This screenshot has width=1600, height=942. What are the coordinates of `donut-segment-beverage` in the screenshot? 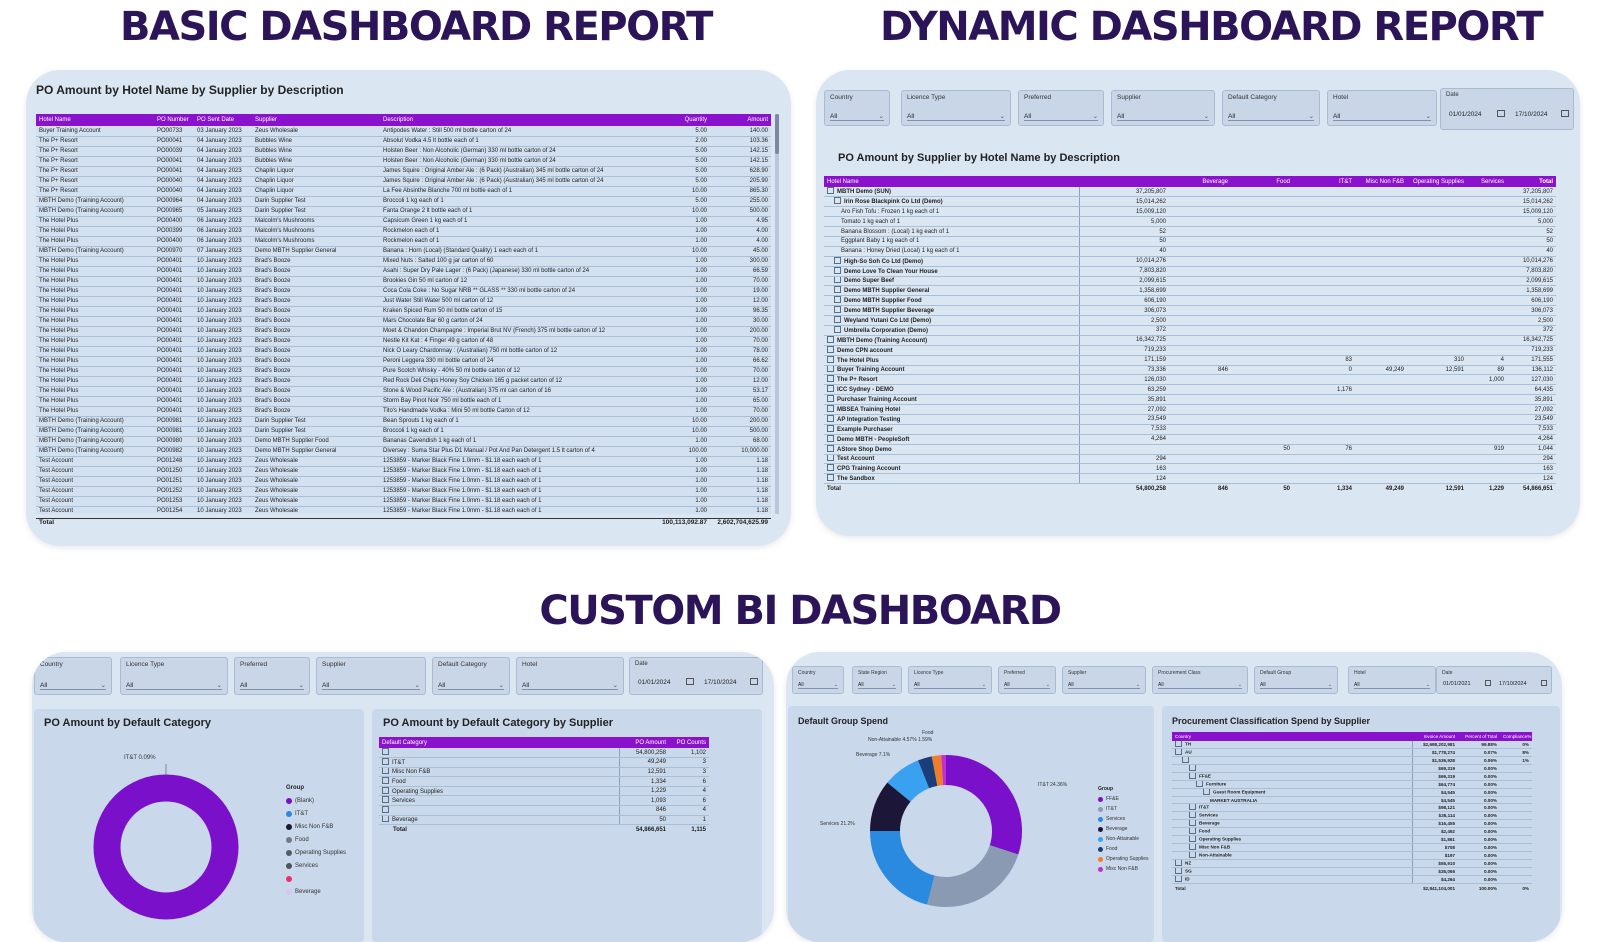 It's located at (892, 811).